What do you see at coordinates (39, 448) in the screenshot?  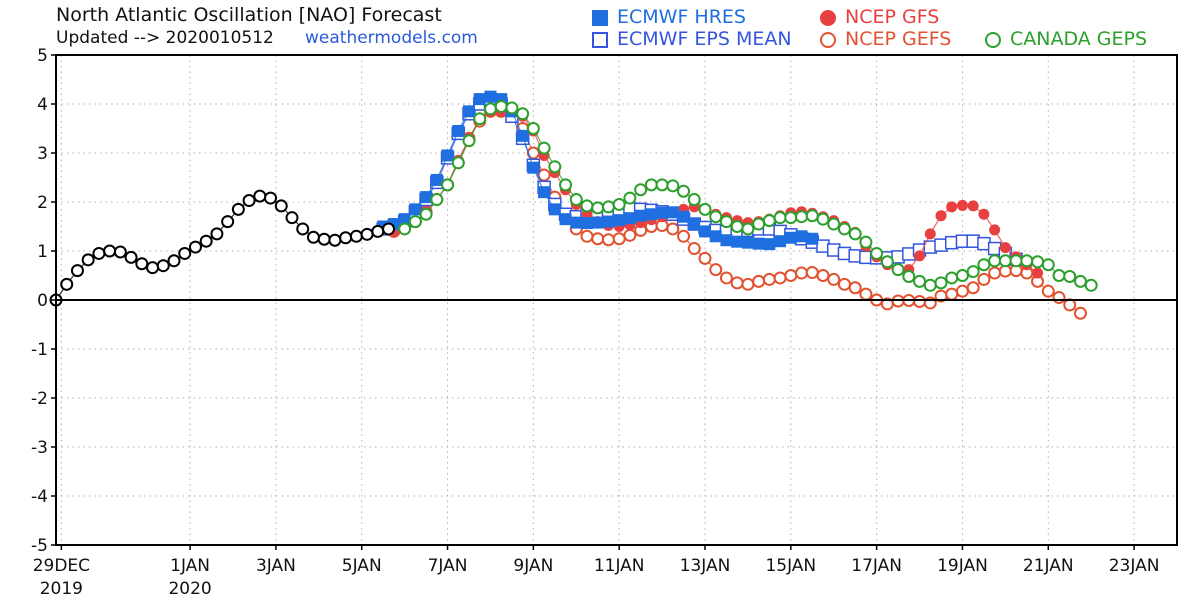 I see `y-tick-label: -3` at bounding box center [39, 448].